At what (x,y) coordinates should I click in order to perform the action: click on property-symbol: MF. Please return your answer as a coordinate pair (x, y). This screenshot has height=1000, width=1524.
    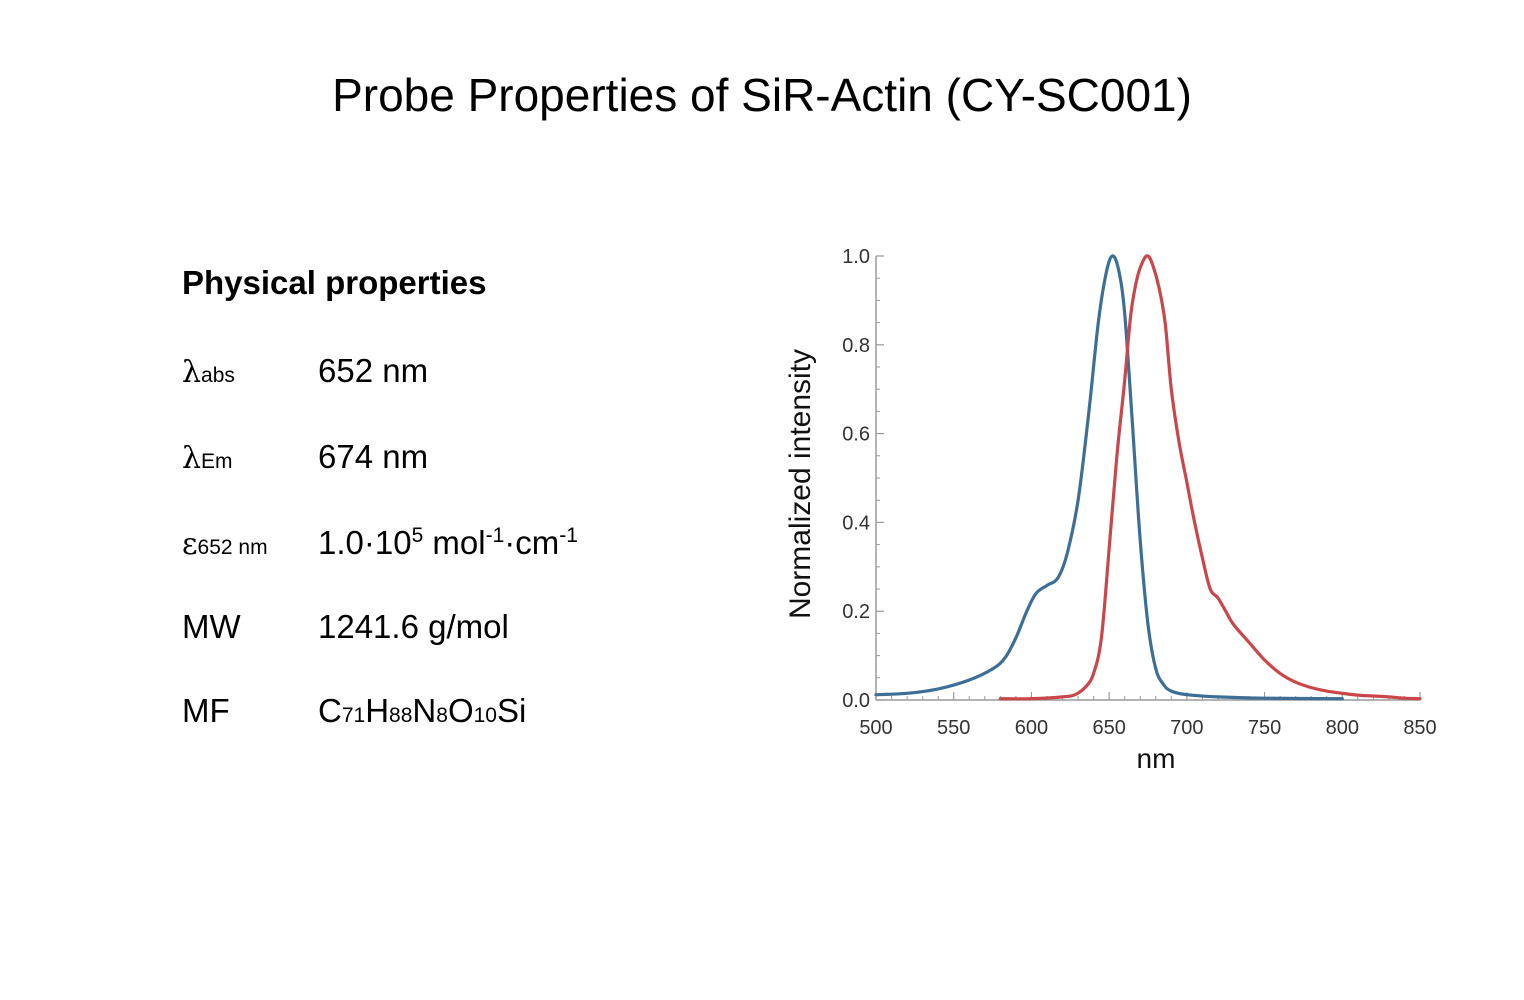
    Looking at the image, I should click on (206, 710).